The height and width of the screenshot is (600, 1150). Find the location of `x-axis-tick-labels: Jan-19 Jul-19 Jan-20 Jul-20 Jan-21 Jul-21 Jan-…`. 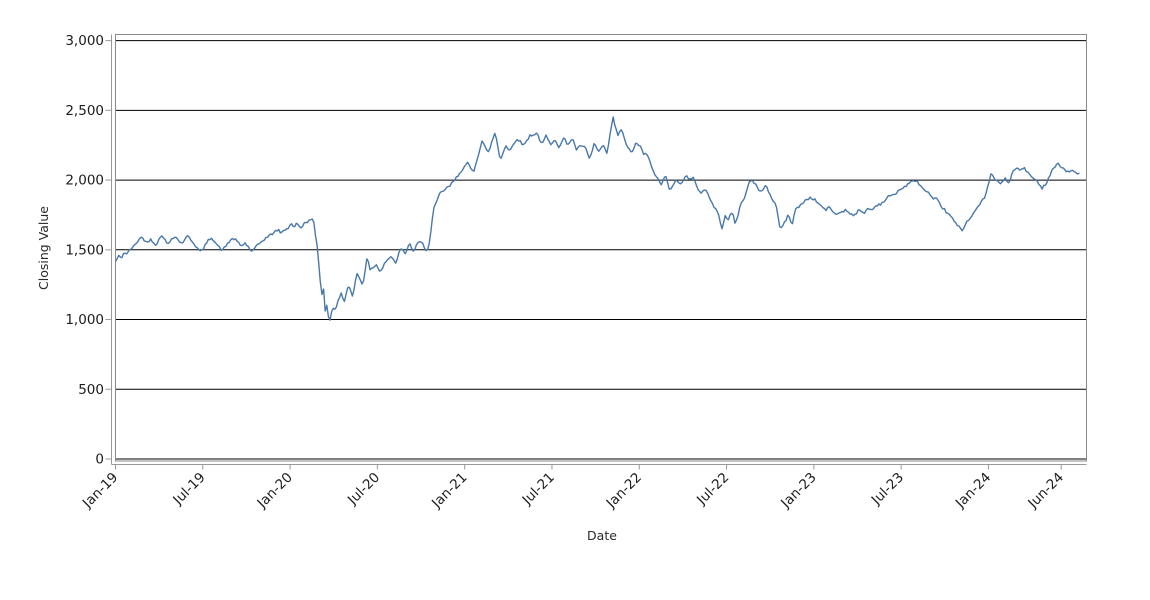

x-axis-tick-labels: Jan-19 Jul-19 Jan-20 Jul-20 Jan-21 Jul-21 Jan-… is located at coordinates (573, 491).